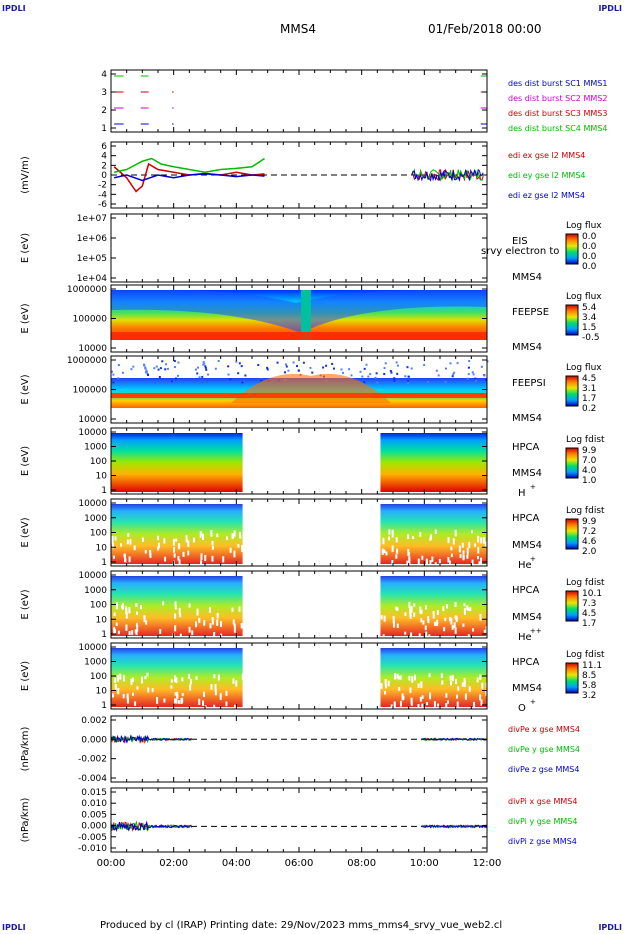 The height and width of the screenshot is (934, 630). I want to click on colorbar-title: Log fdist, so click(585, 440).